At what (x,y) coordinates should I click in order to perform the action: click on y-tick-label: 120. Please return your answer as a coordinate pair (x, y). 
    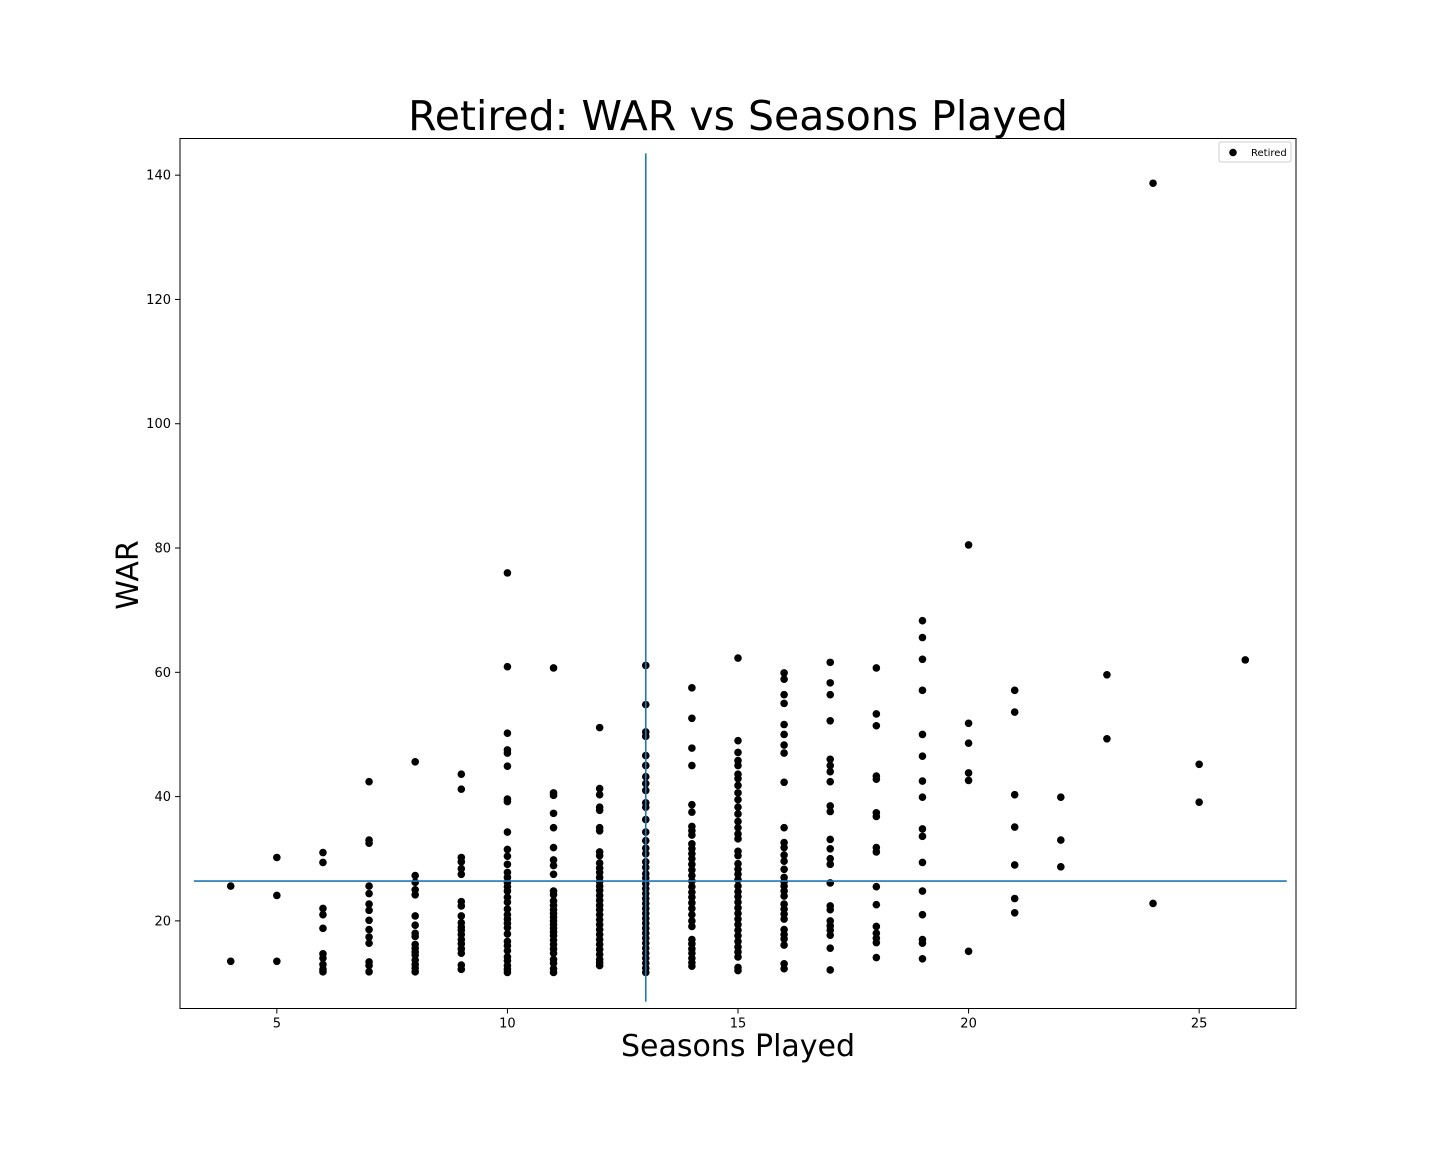
    Looking at the image, I should click on (158, 300).